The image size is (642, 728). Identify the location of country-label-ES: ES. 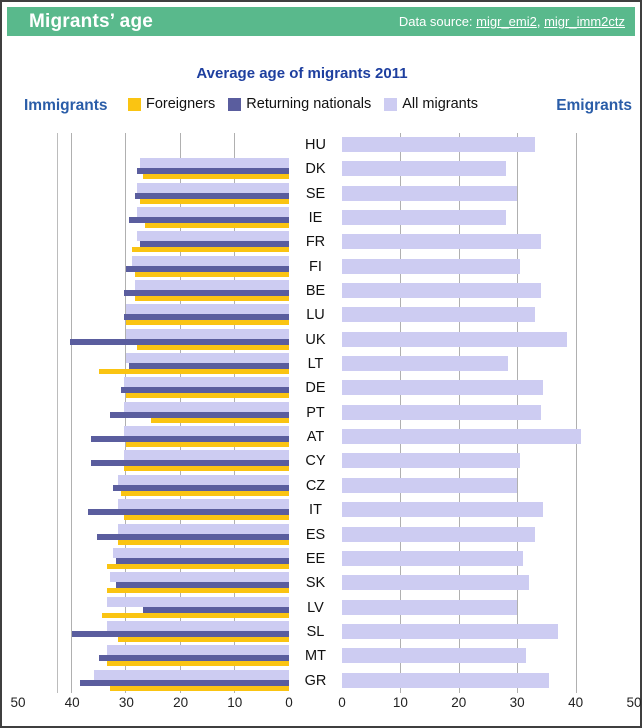
(315, 534).